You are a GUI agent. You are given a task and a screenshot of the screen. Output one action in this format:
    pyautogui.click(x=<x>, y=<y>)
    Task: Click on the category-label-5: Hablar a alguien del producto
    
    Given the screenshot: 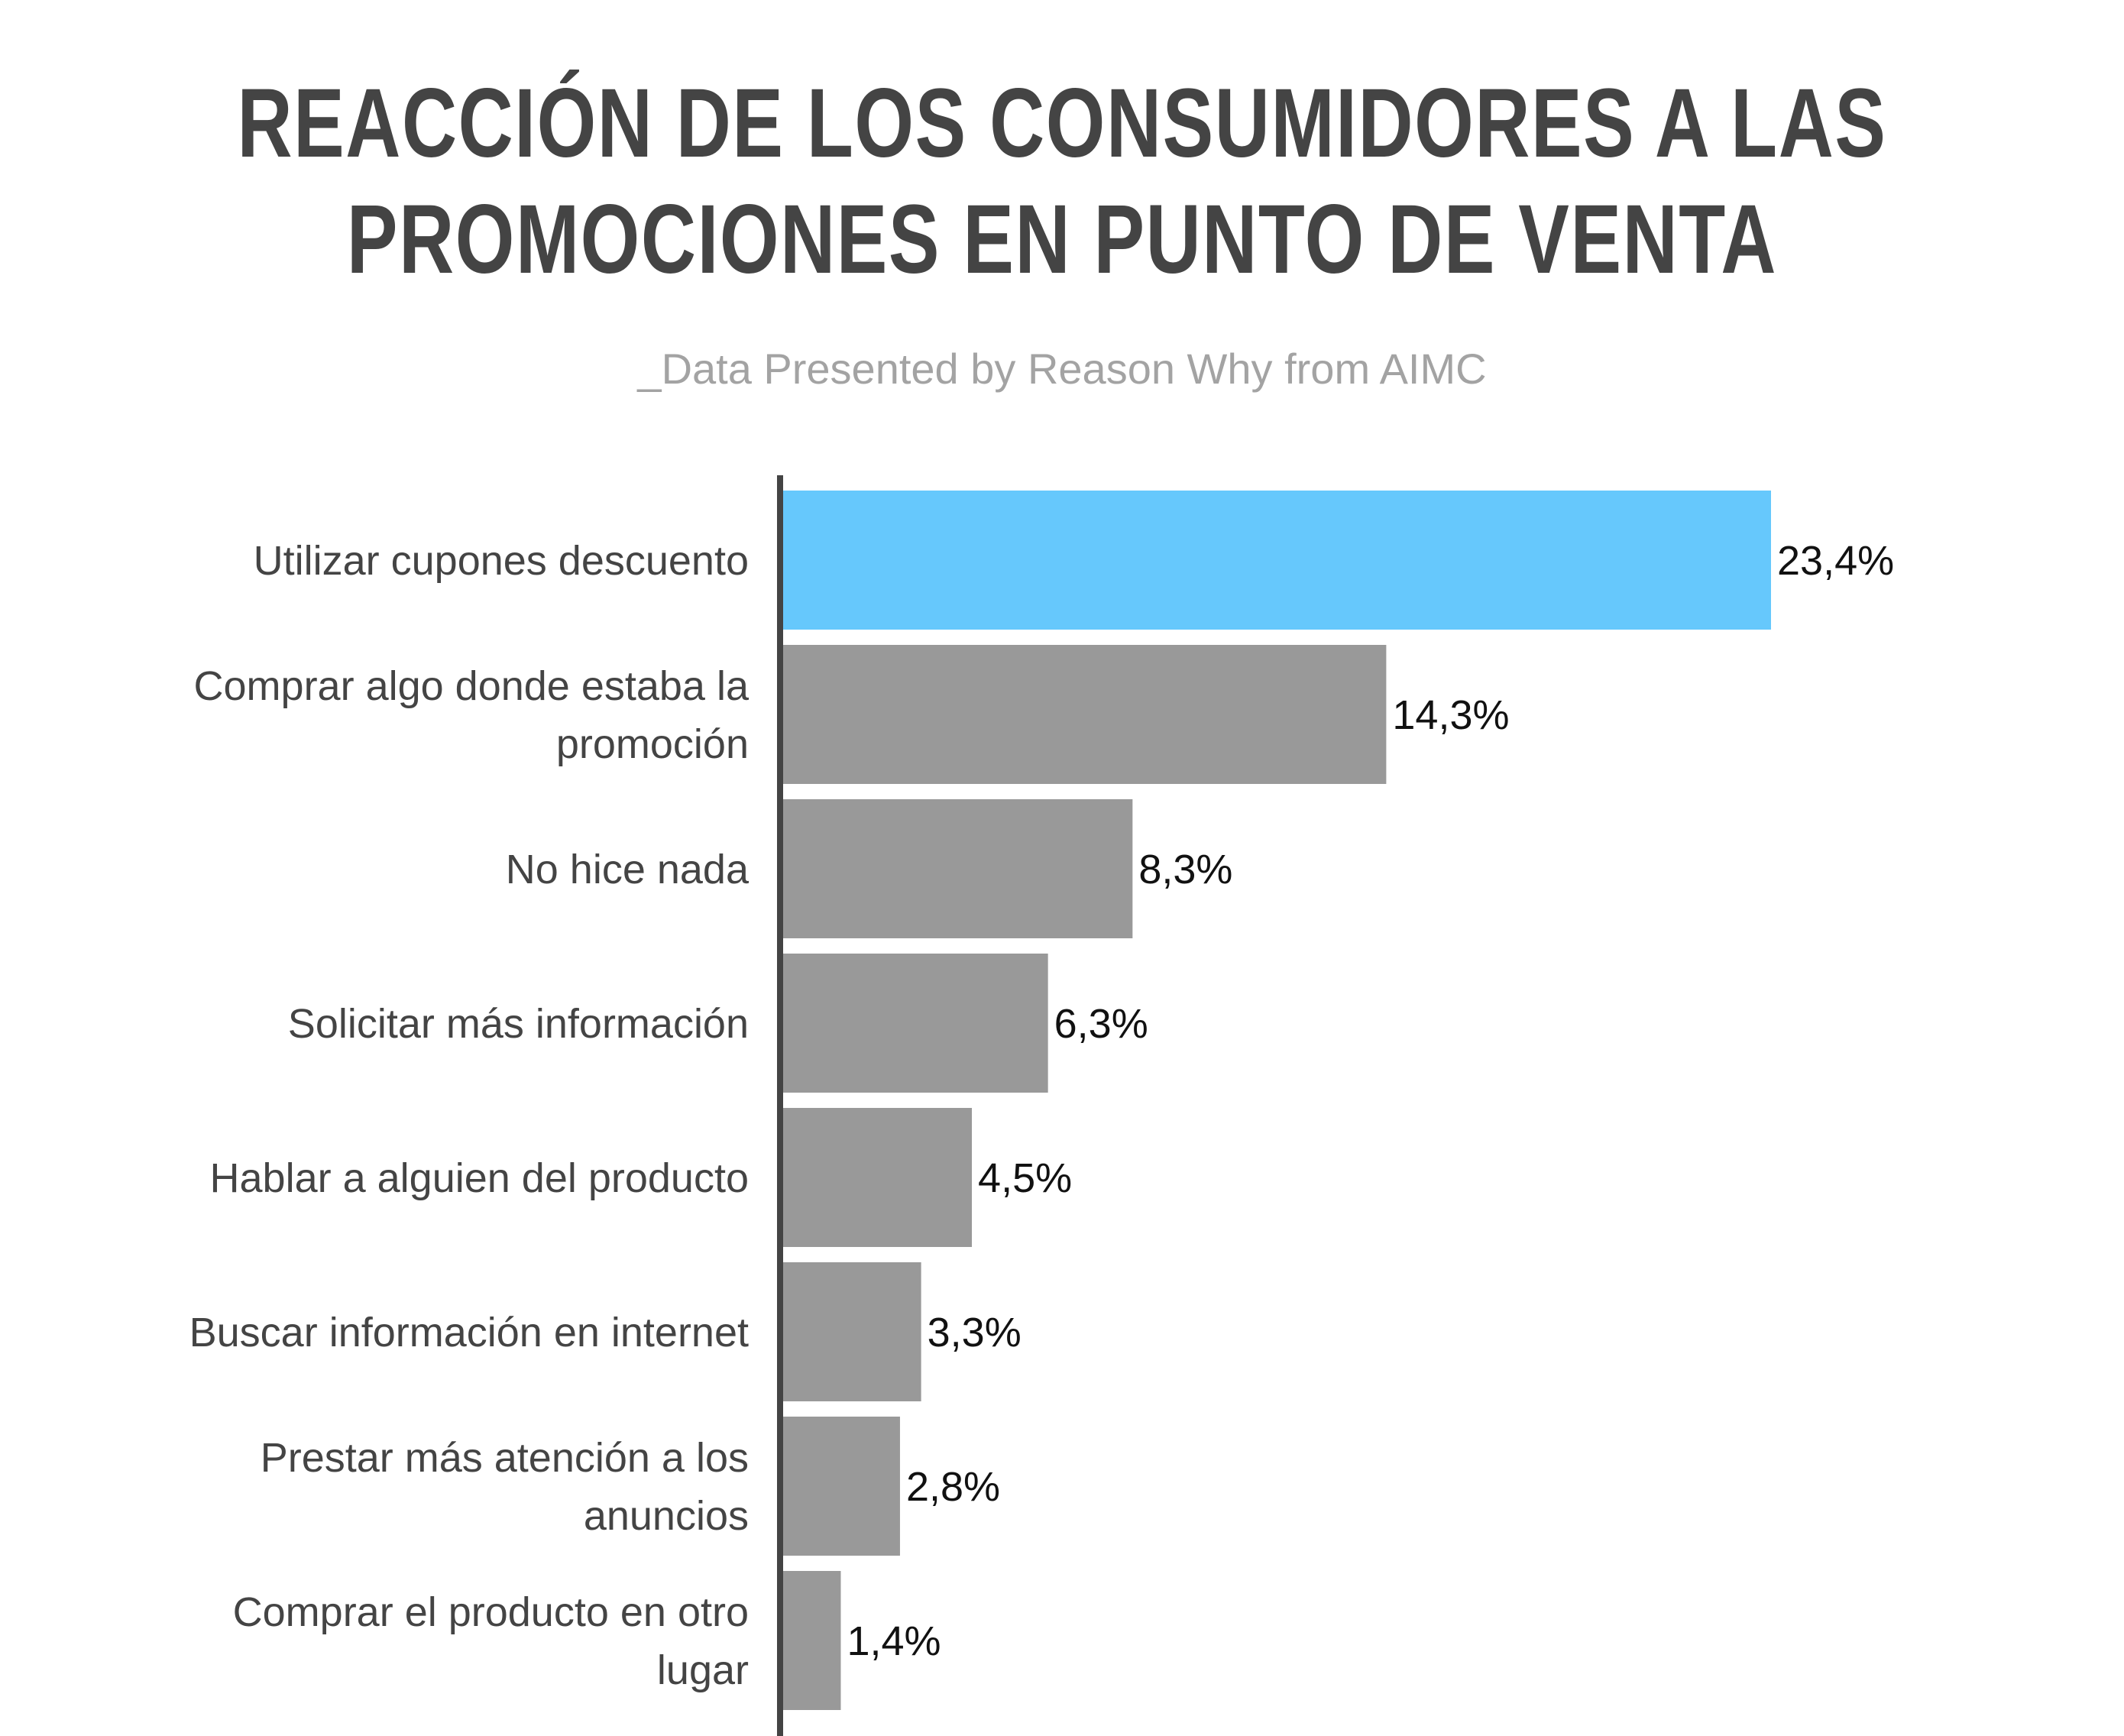 What is the action you would take?
    pyautogui.click(x=479, y=1178)
    